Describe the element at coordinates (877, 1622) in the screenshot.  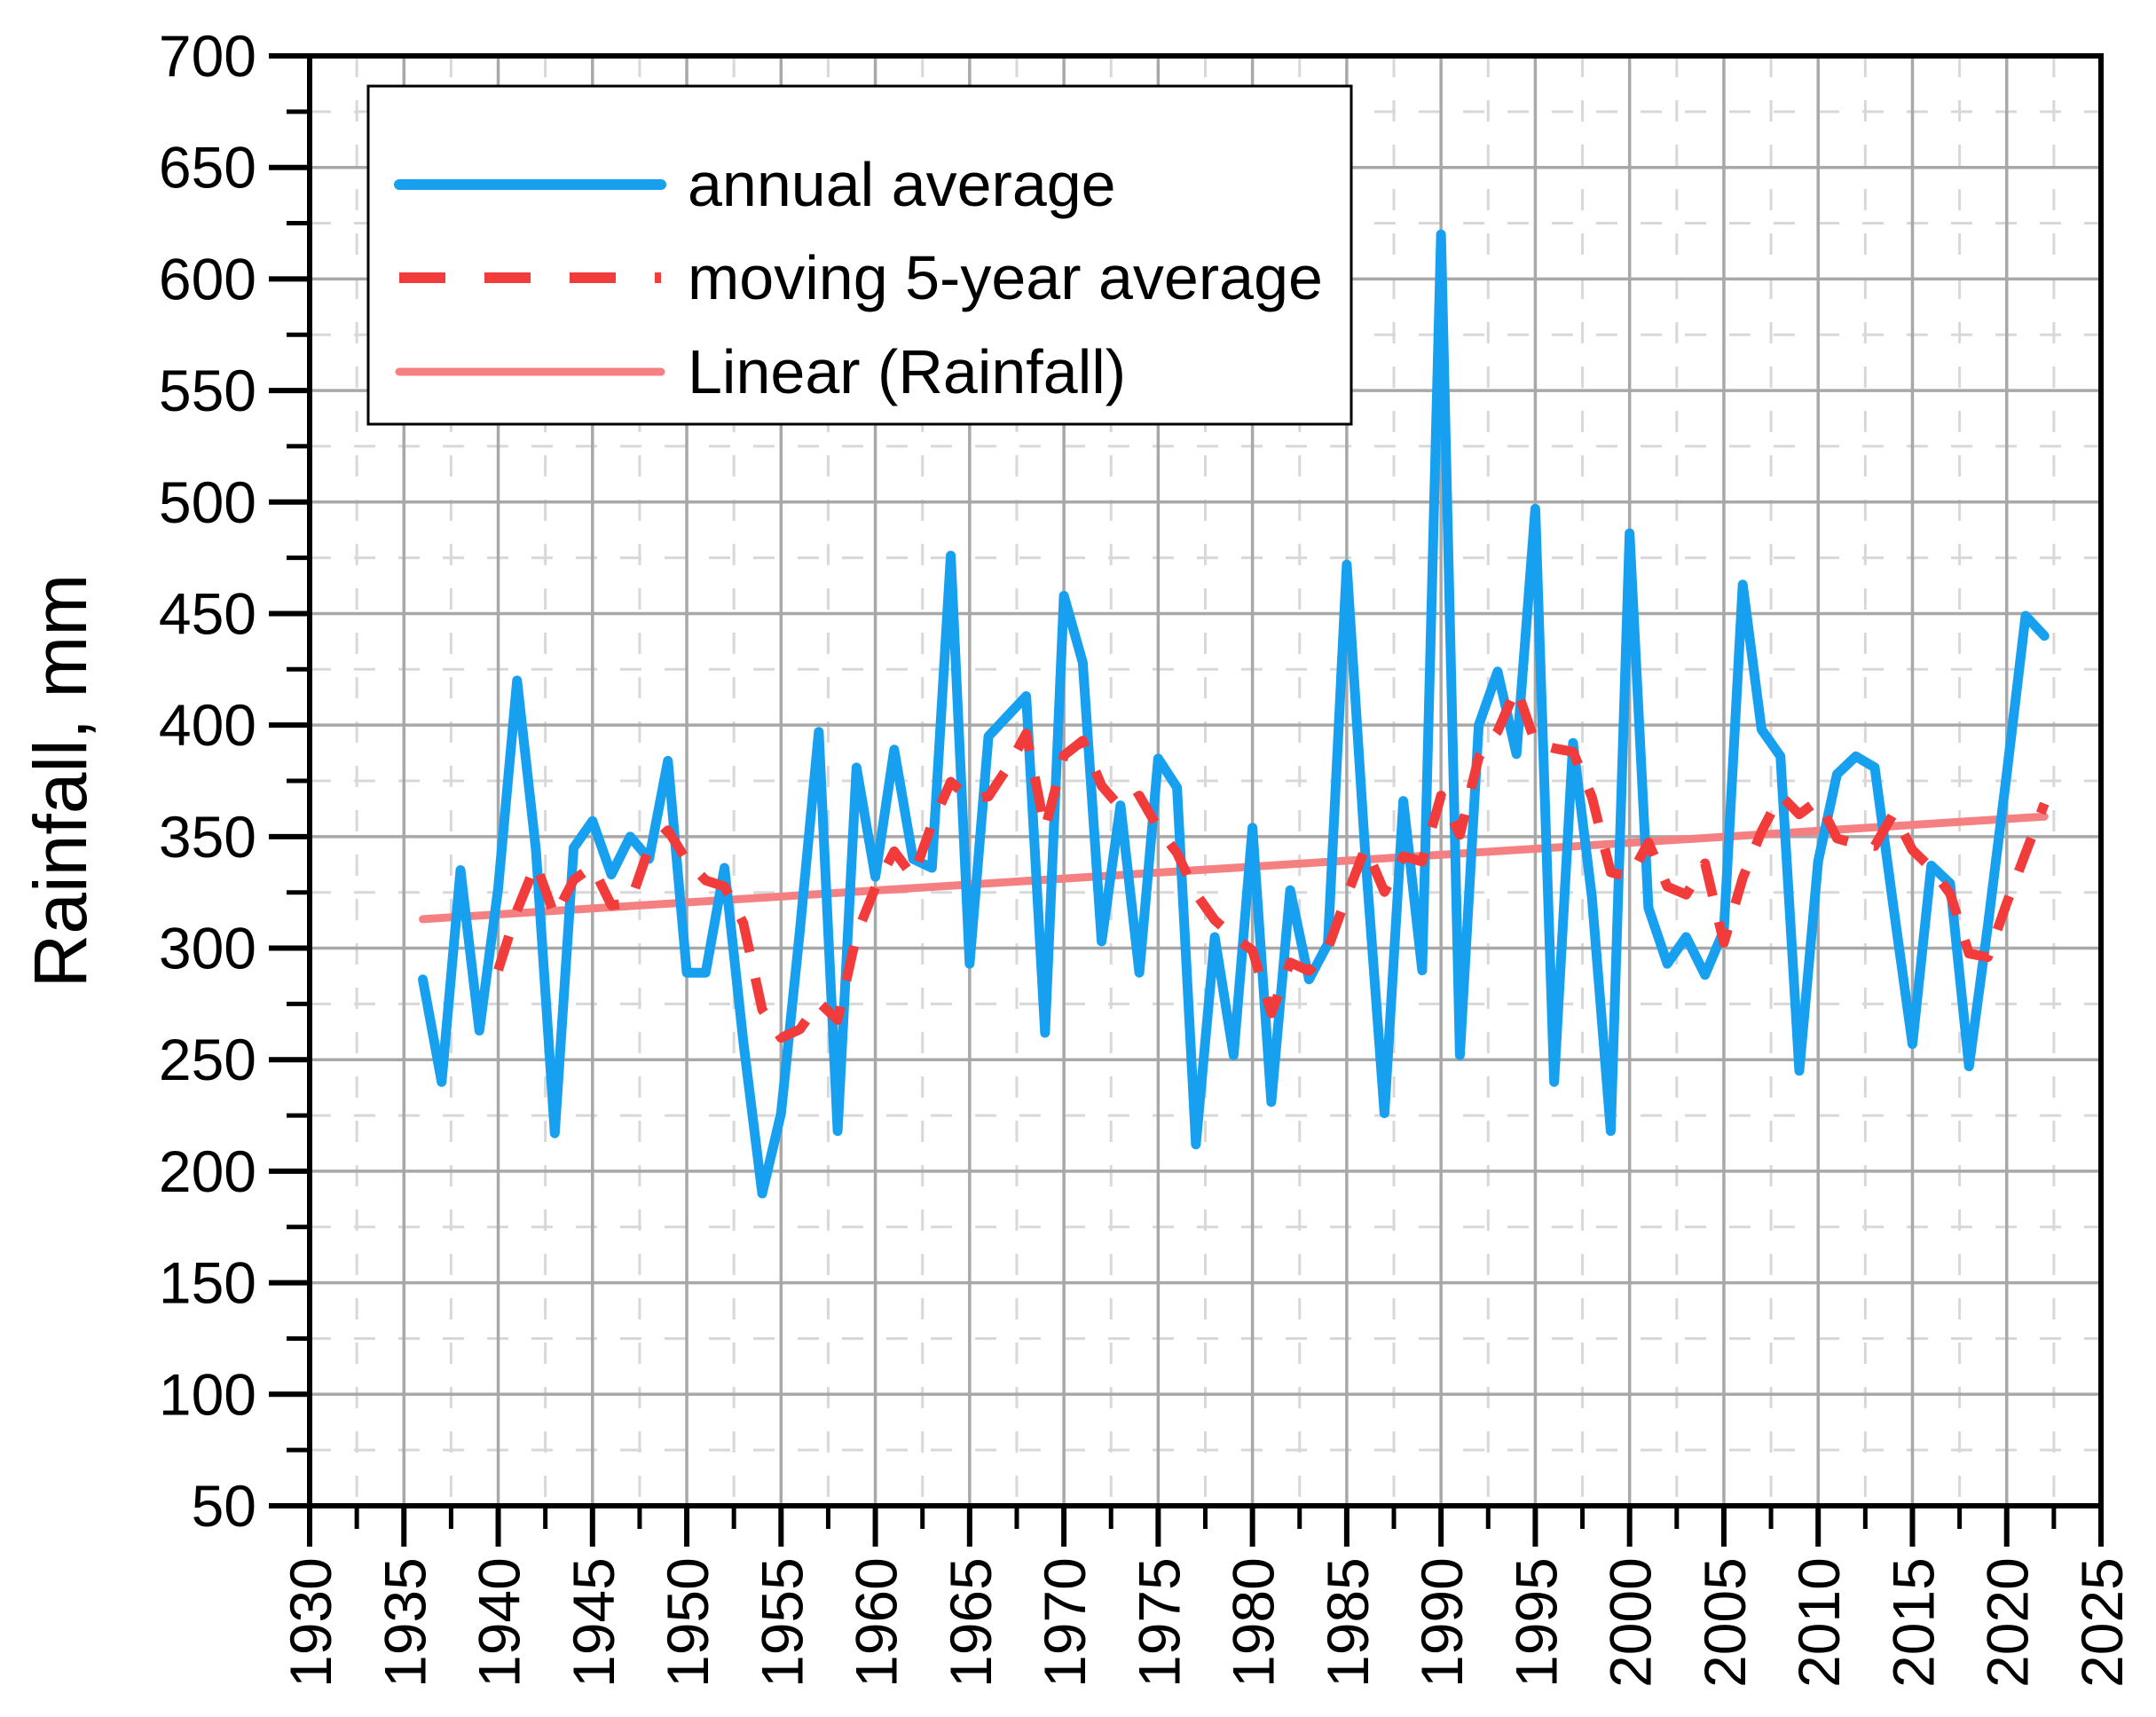
I see `x-tick-label: 1960` at that location.